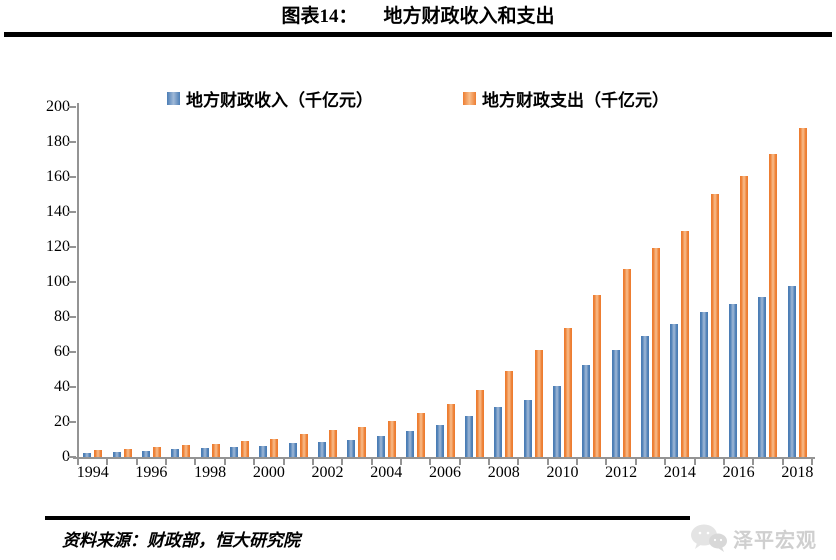  What do you see at coordinates (418, 34) in the screenshot?
I see `title-divider` at bounding box center [418, 34].